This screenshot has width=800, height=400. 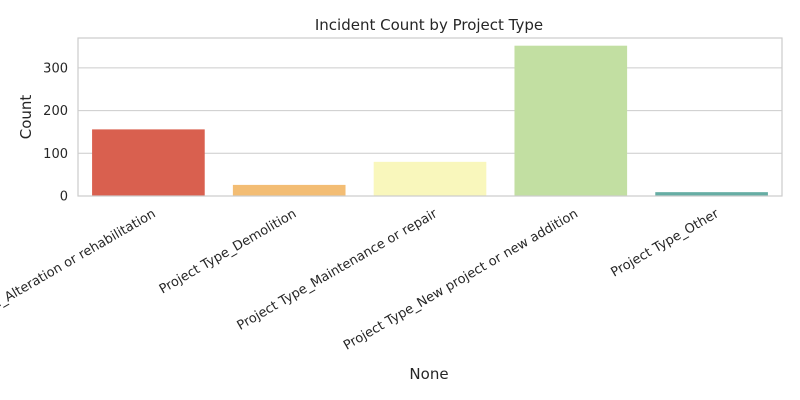 What do you see at coordinates (55, 132) in the screenshot?
I see `y-tick-labels: 0 100 200 300` at bounding box center [55, 132].